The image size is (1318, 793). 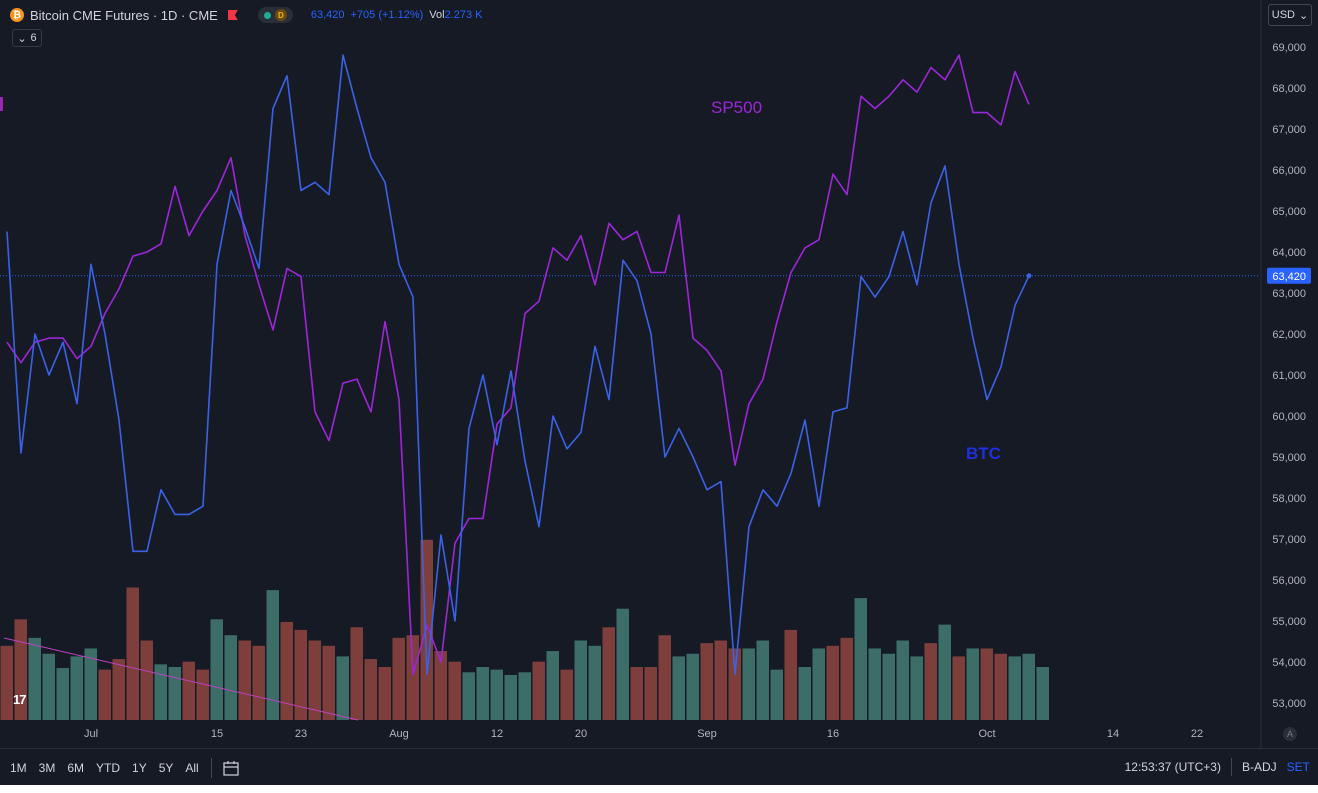 What do you see at coordinates (1289, 253) in the screenshot?
I see `y-tick-label: 64,000` at bounding box center [1289, 253].